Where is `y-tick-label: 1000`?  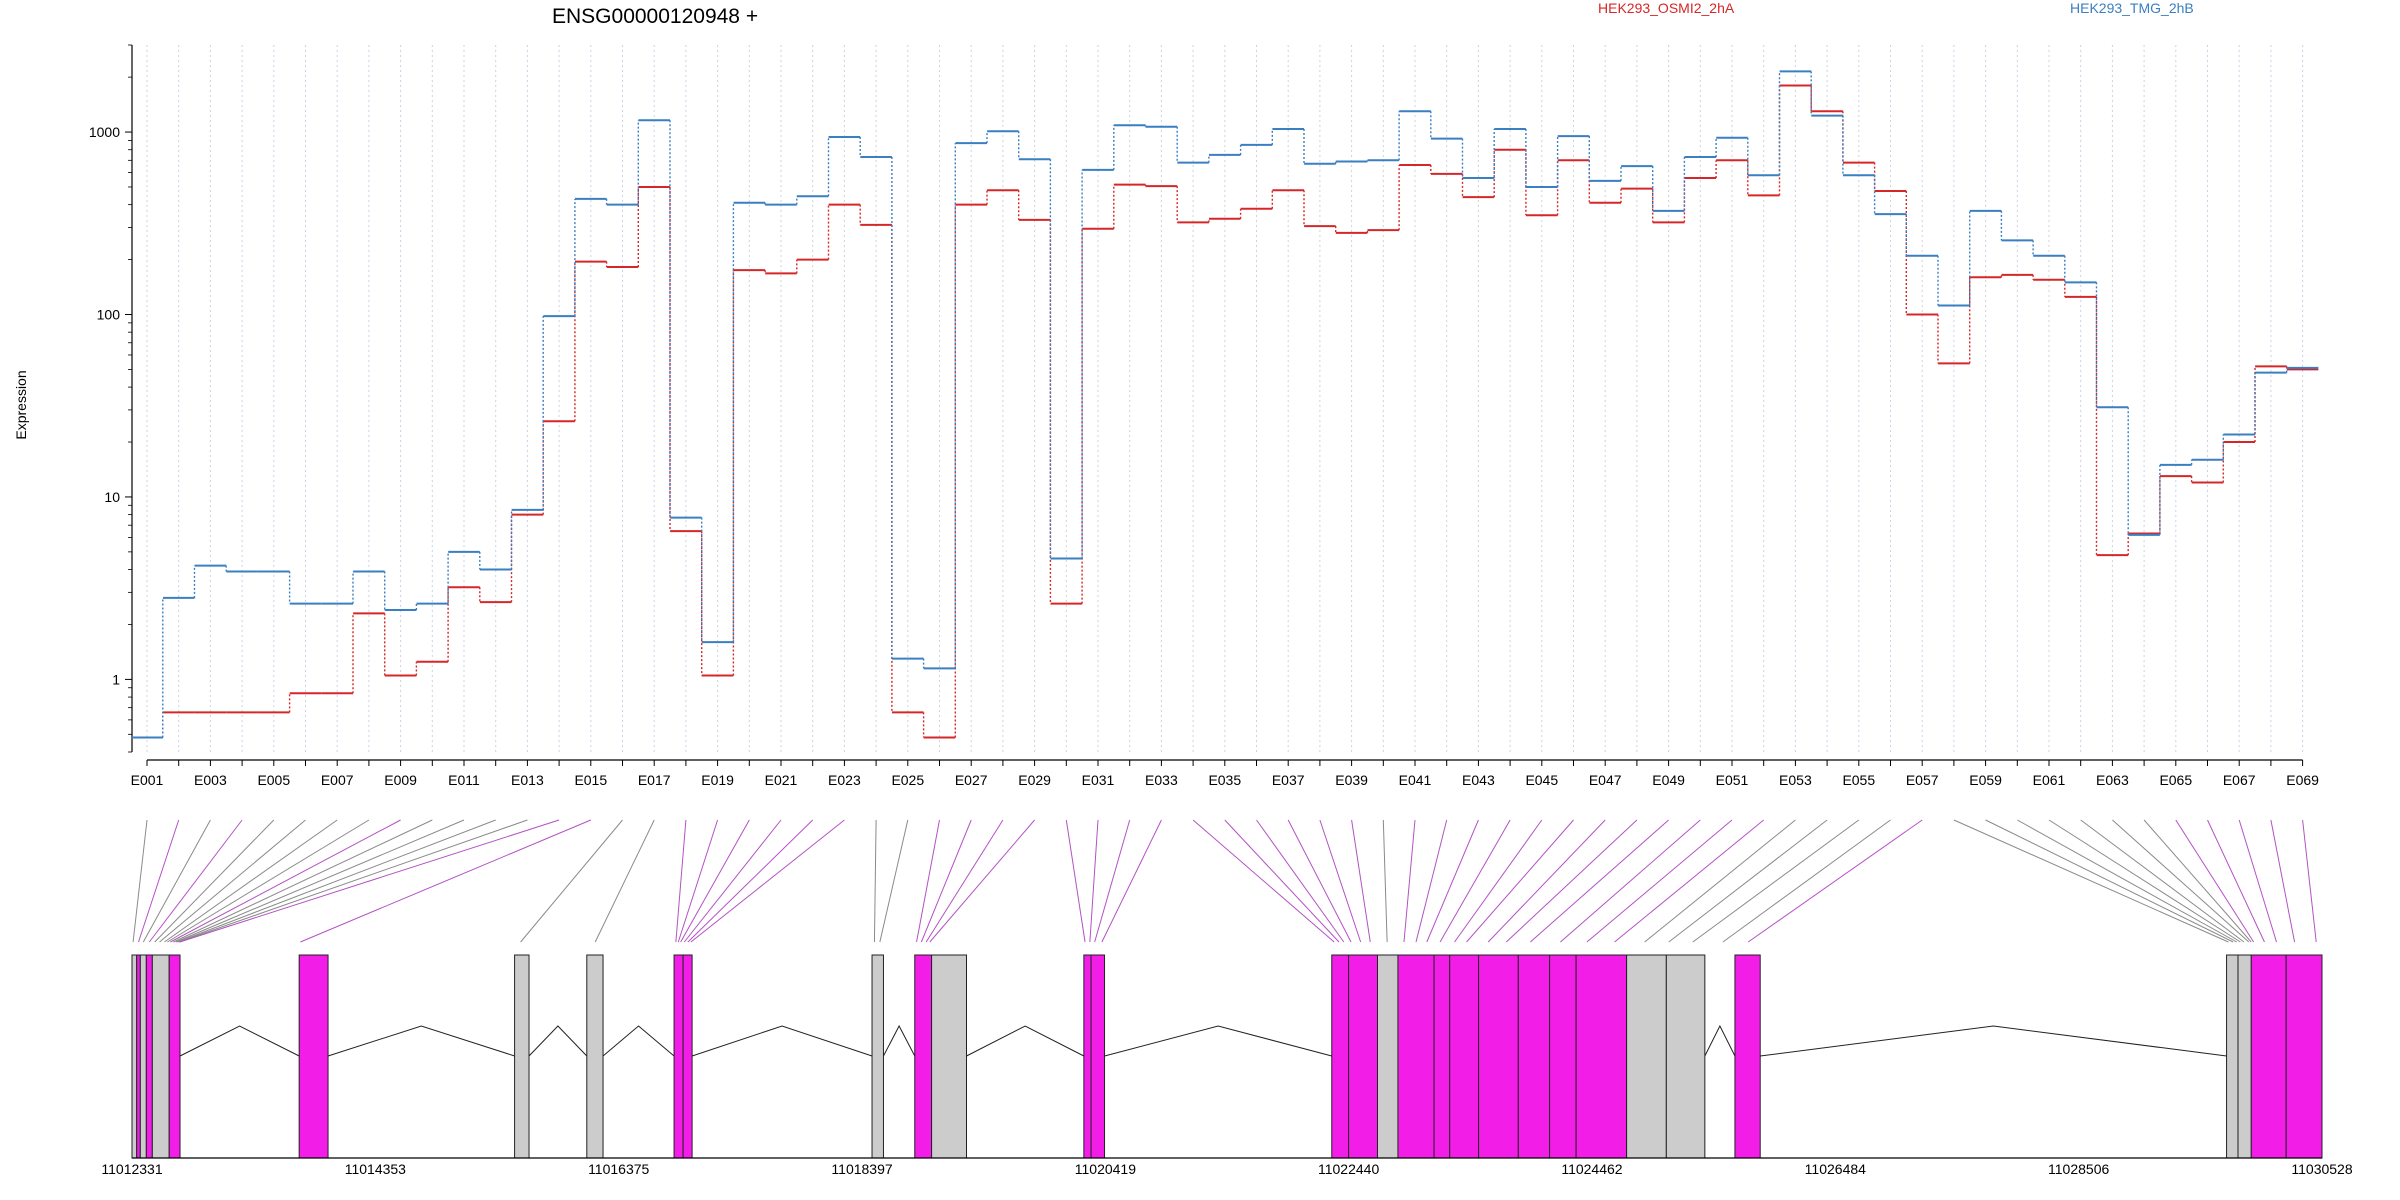
y-tick-label: 1000 is located at coordinates (104, 132).